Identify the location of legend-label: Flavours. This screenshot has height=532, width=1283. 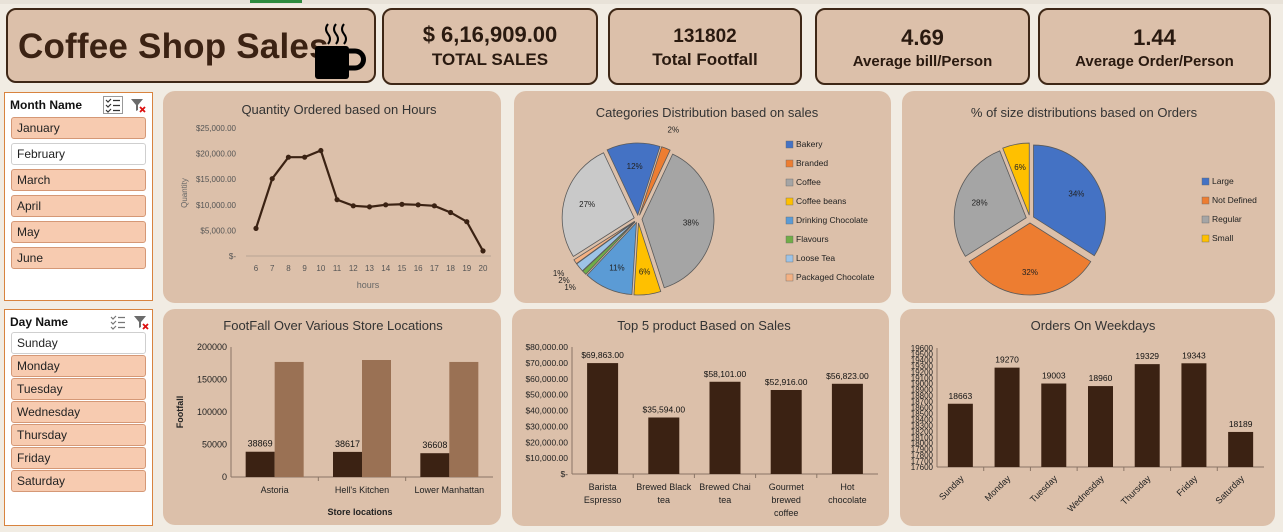
(812, 239).